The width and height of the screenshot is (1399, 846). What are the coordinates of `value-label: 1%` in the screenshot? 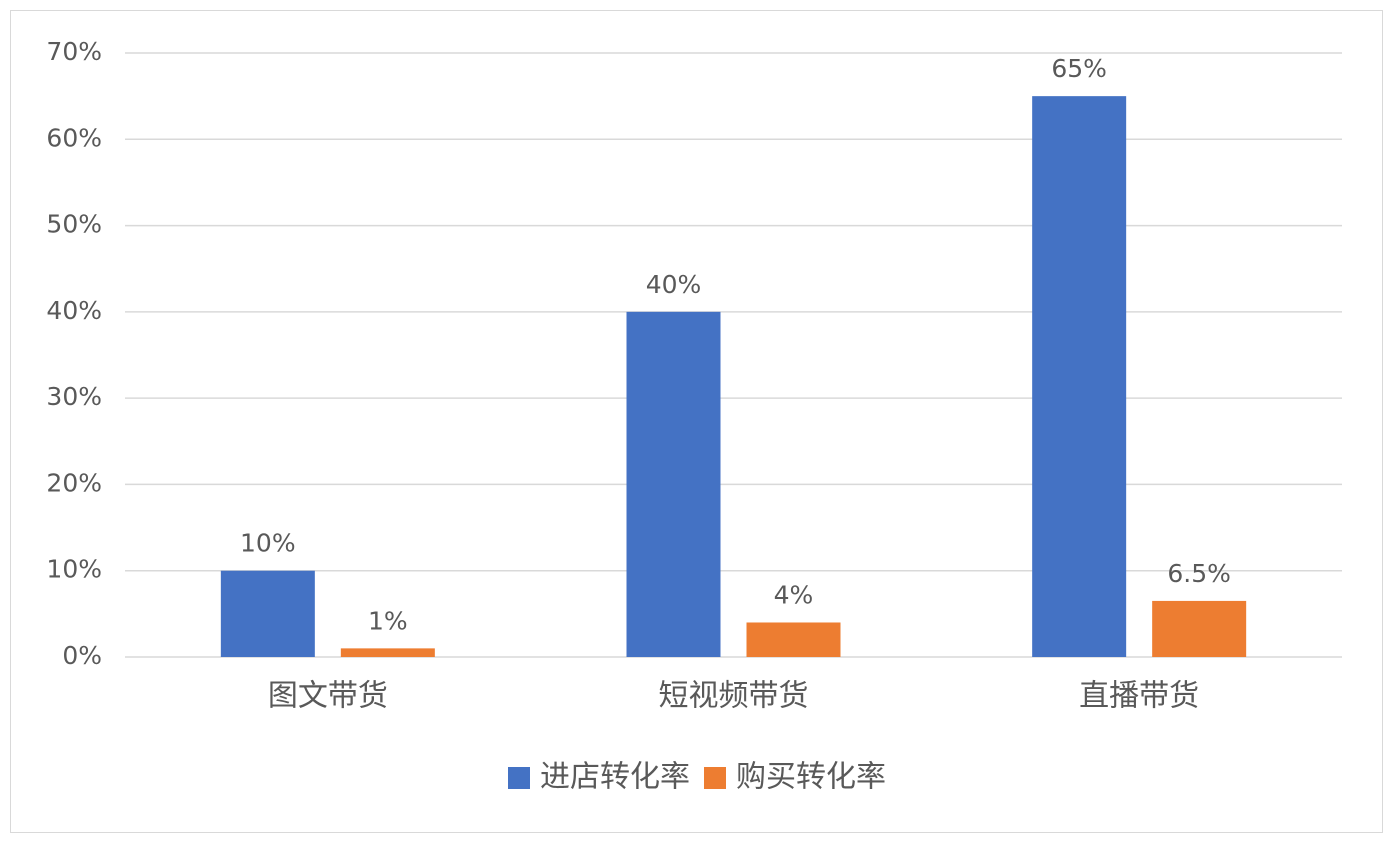 It's located at (388, 620).